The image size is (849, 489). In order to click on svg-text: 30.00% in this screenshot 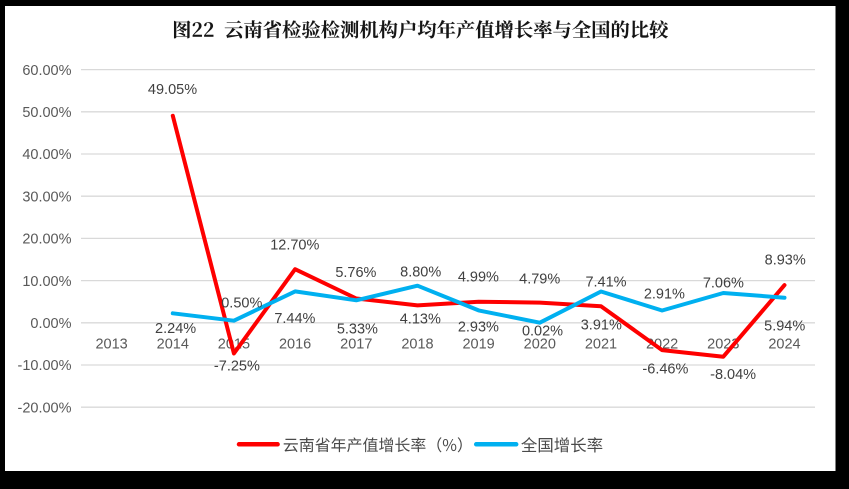, I will do `click(46, 197)`.